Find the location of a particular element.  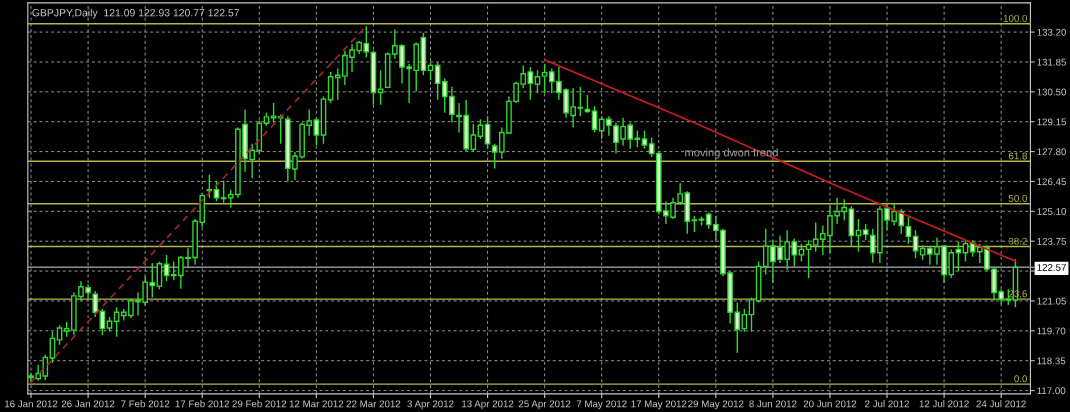

x-tick-label: 2 Jul 2012 is located at coordinates (887, 404).